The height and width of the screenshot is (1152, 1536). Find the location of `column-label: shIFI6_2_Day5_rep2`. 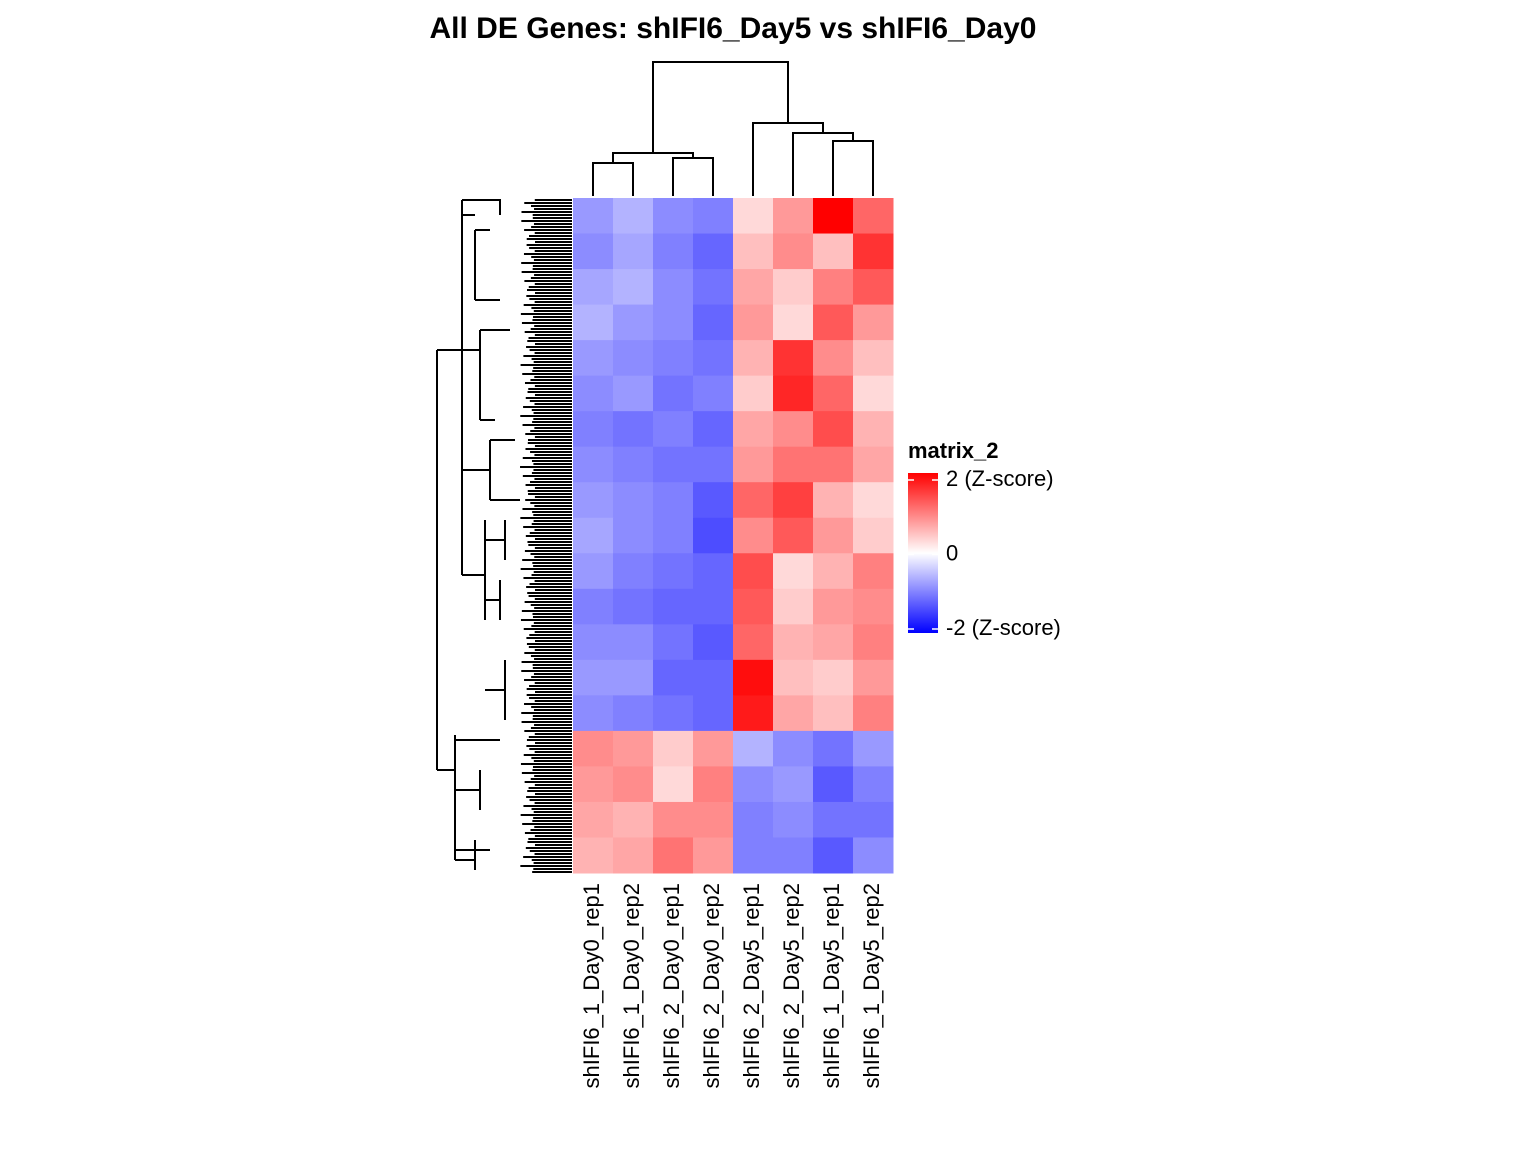

column-label: shIFI6_2_Day5_rep2 is located at coordinates (791, 985).